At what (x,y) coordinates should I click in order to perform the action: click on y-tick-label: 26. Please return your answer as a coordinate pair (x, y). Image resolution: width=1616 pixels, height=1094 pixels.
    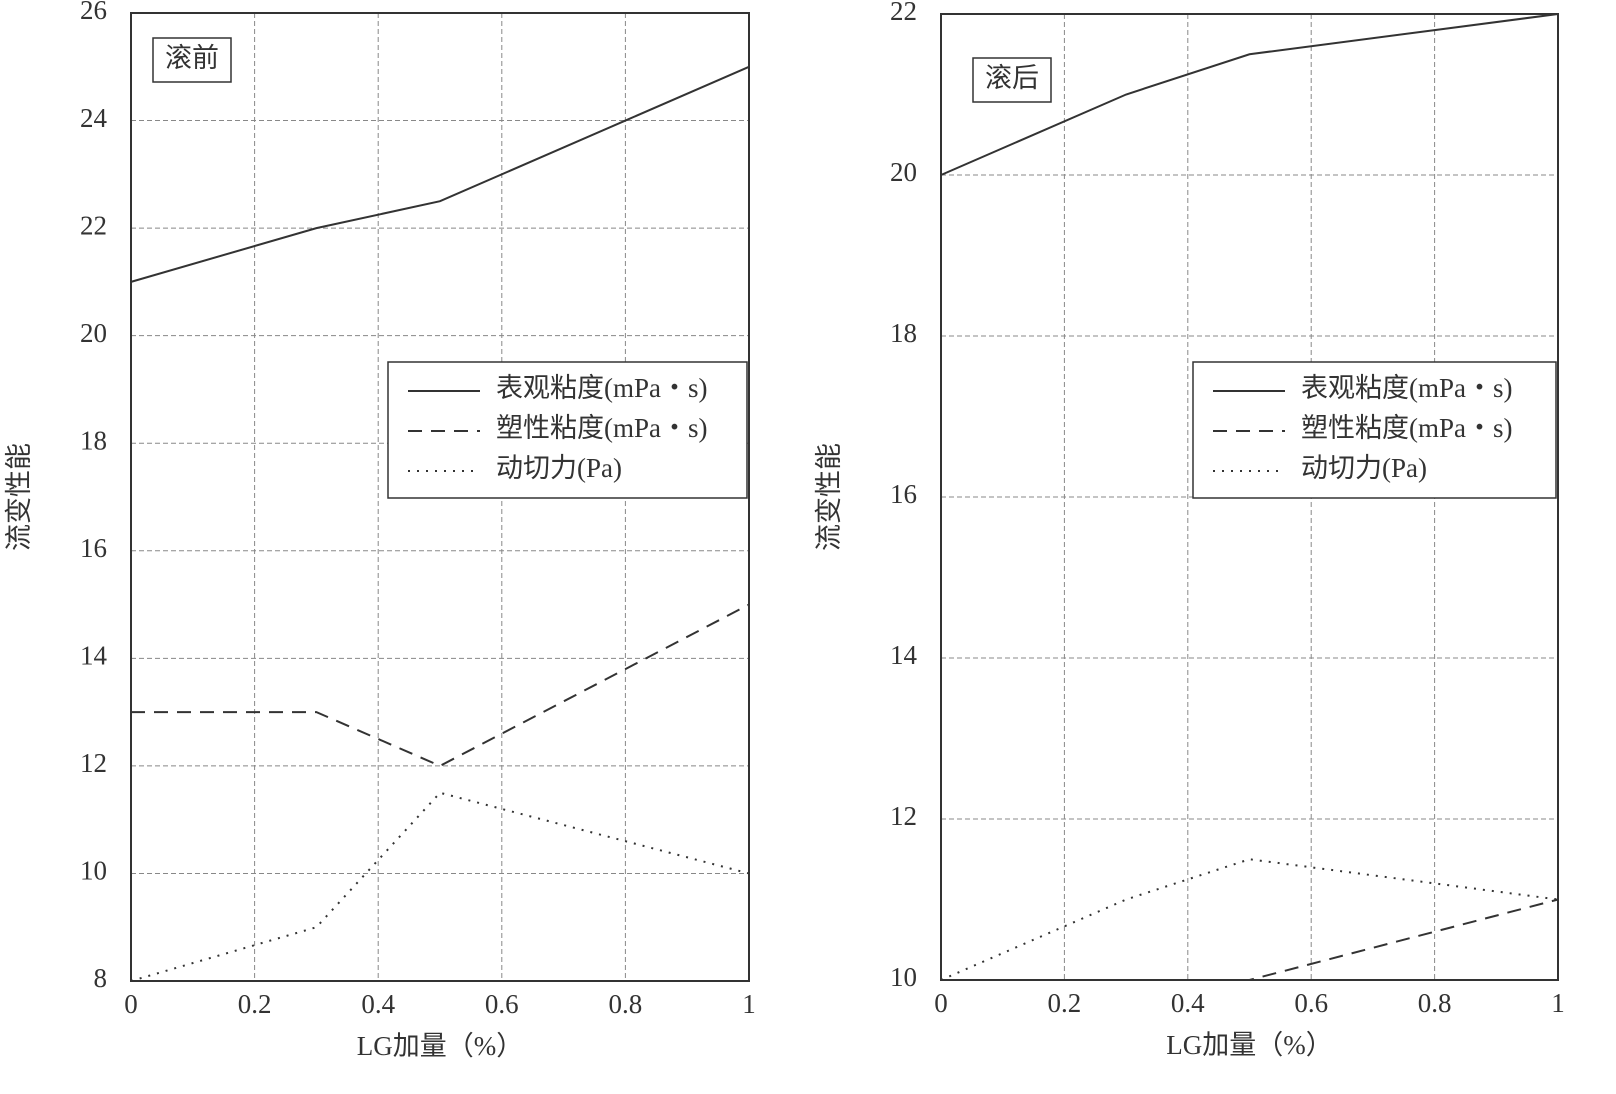
    Looking at the image, I should click on (93, 12).